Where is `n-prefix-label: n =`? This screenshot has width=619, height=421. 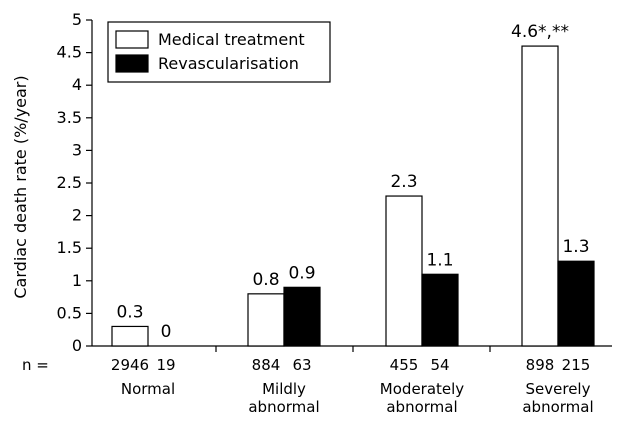
n-prefix-label: n = is located at coordinates (35, 365).